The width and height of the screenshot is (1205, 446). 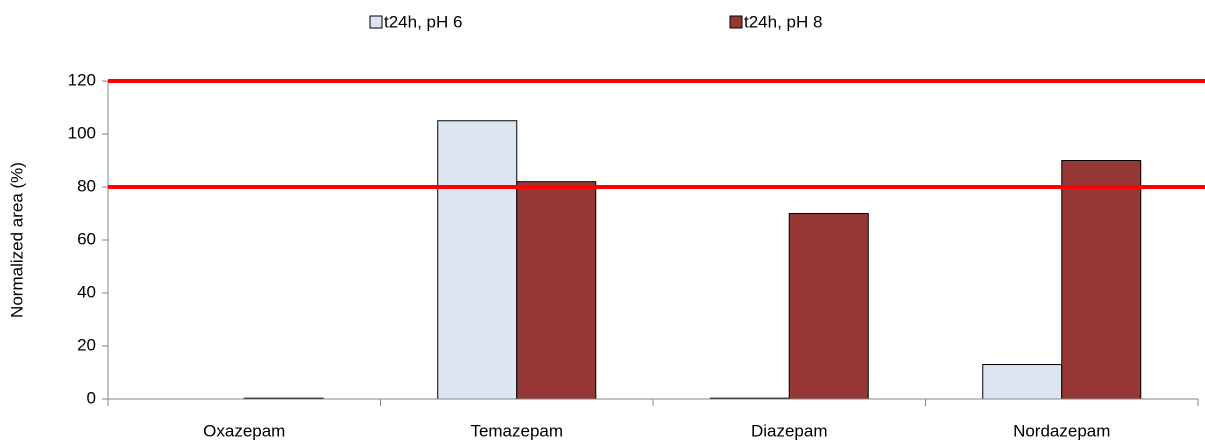 What do you see at coordinates (783, 21) in the screenshot?
I see `legend-label: t24h, pH 8` at bounding box center [783, 21].